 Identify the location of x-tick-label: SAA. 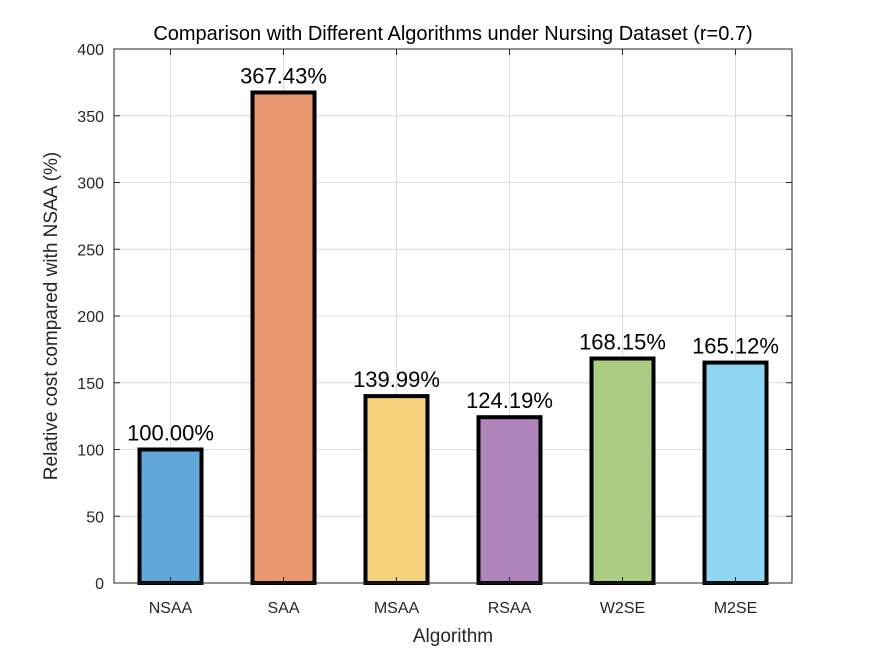
(283, 608).